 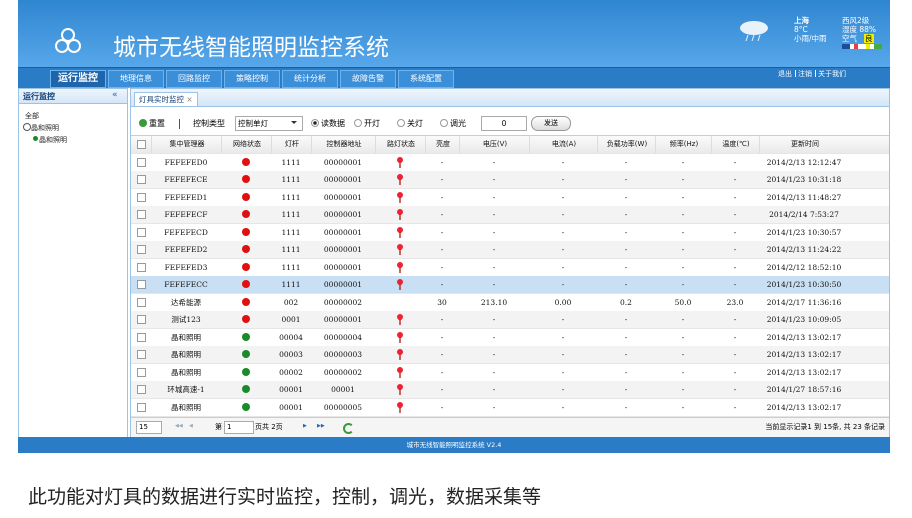 I want to click on dim-input: 0, so click(x=504, y=123).